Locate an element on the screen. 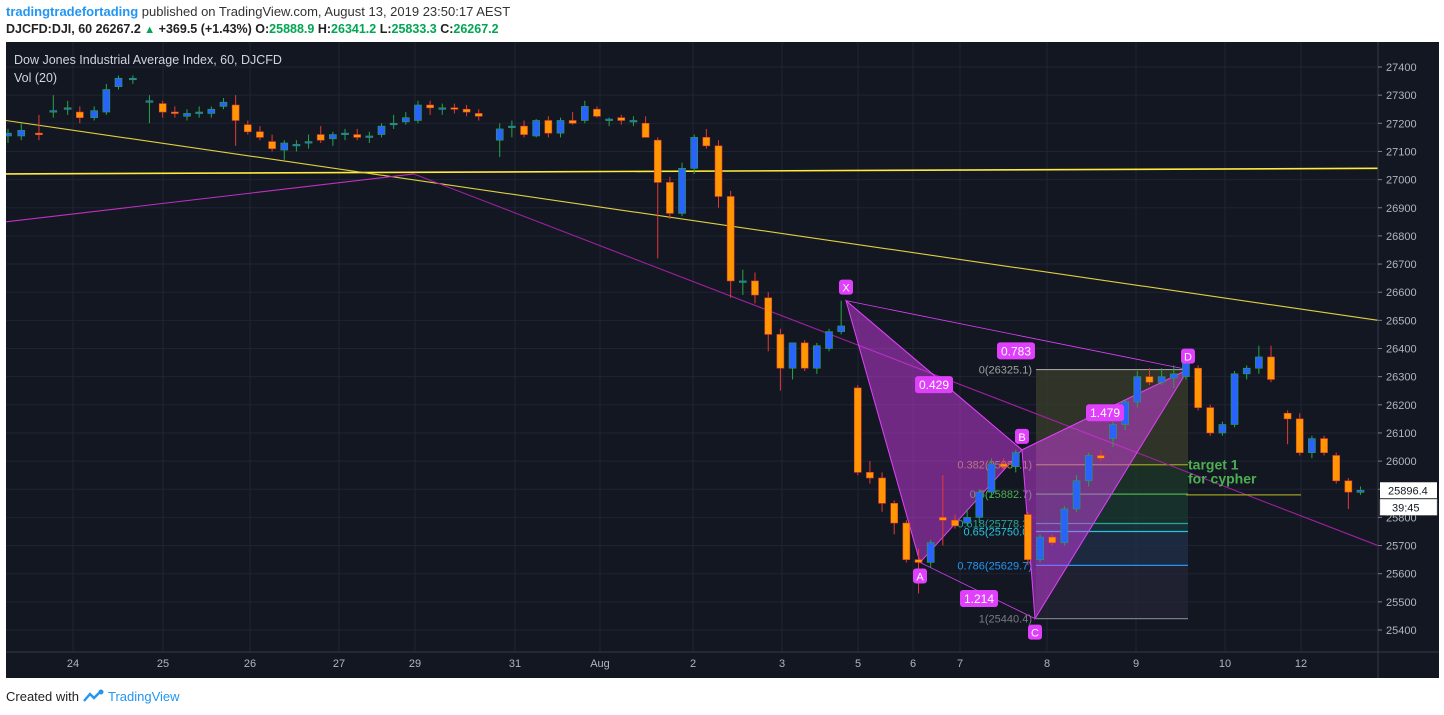  last-price: 26267.2 is located at coordinates (118, 29).